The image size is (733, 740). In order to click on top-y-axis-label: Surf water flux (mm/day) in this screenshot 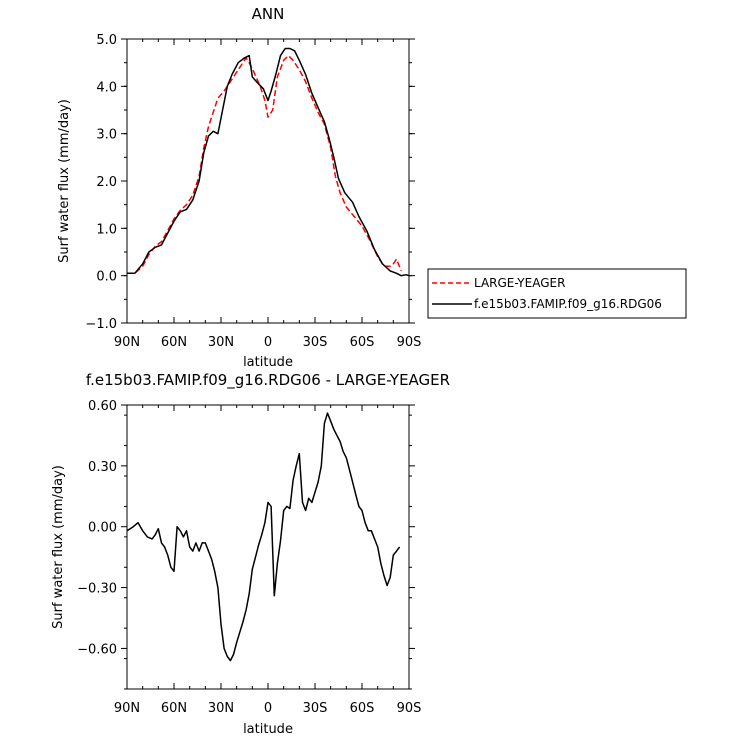, I will do `click(64, 181)`.